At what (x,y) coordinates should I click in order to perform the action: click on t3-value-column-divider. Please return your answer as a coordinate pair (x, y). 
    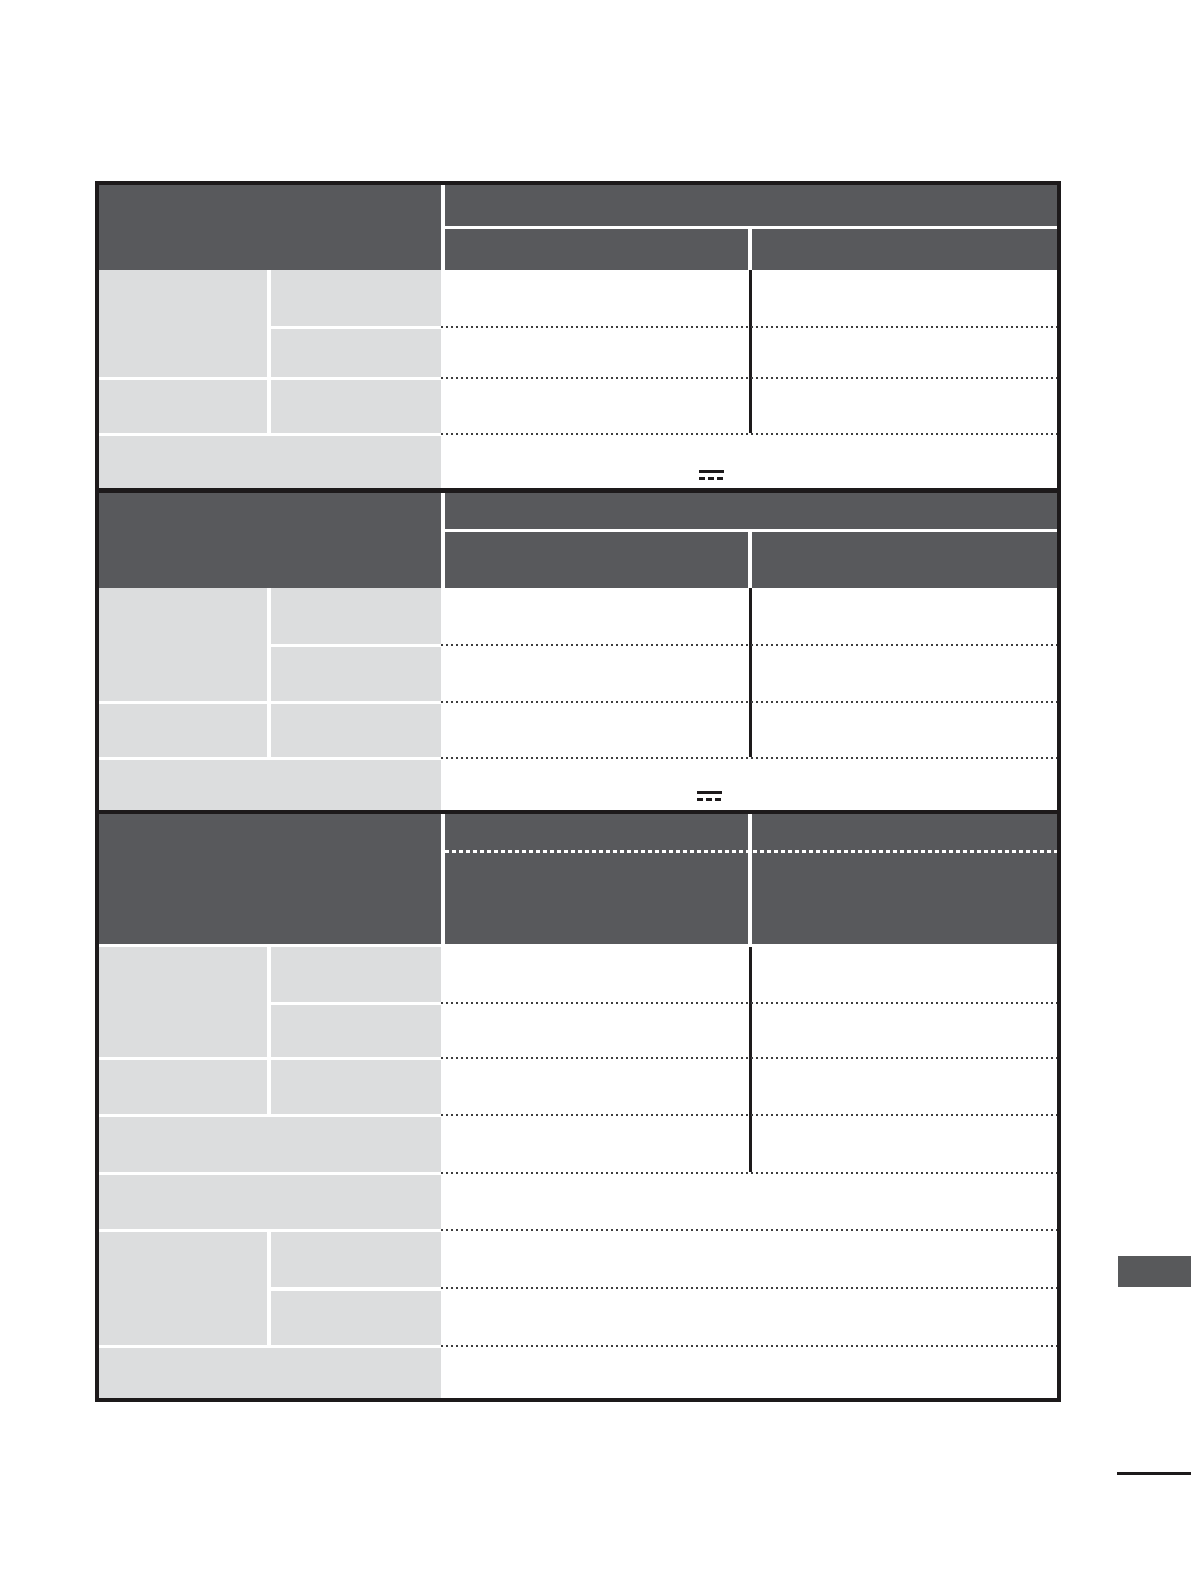
    Looking at the image, I should click on (750, 1059).